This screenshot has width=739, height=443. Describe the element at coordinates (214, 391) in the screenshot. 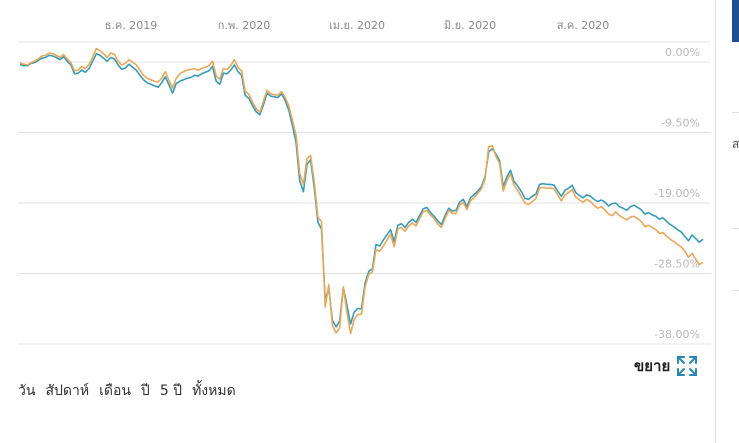

I see `range-all: ทั้งหมด` at that location.